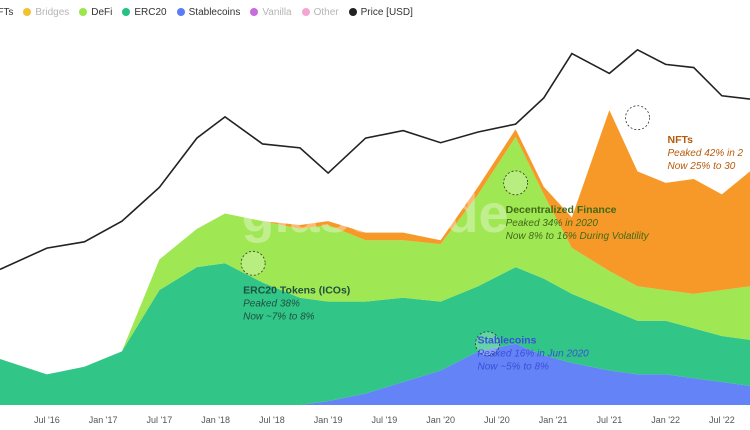 Image resolution: width=750 pixels, height=430 pixels. What do you see at coordinates (103, 420) in the screenshot?
I see `x-tick-label: Jan '17` at bounding box center [103, 420].